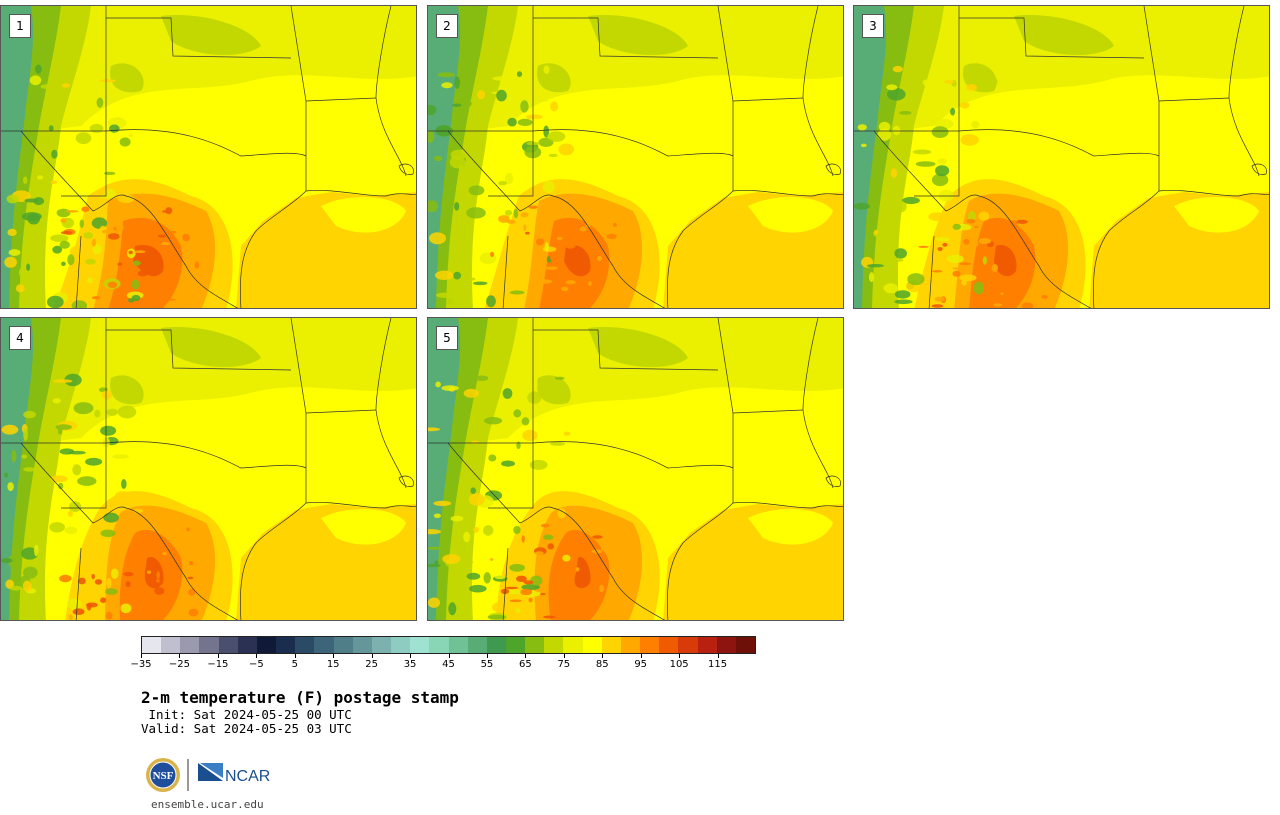 The height and width of the screenshot is (815, 1280). What do you see at coordinates (447, 26) in the screenshot?
I see `member-label-2: 2` at bounding box center [447, 26].